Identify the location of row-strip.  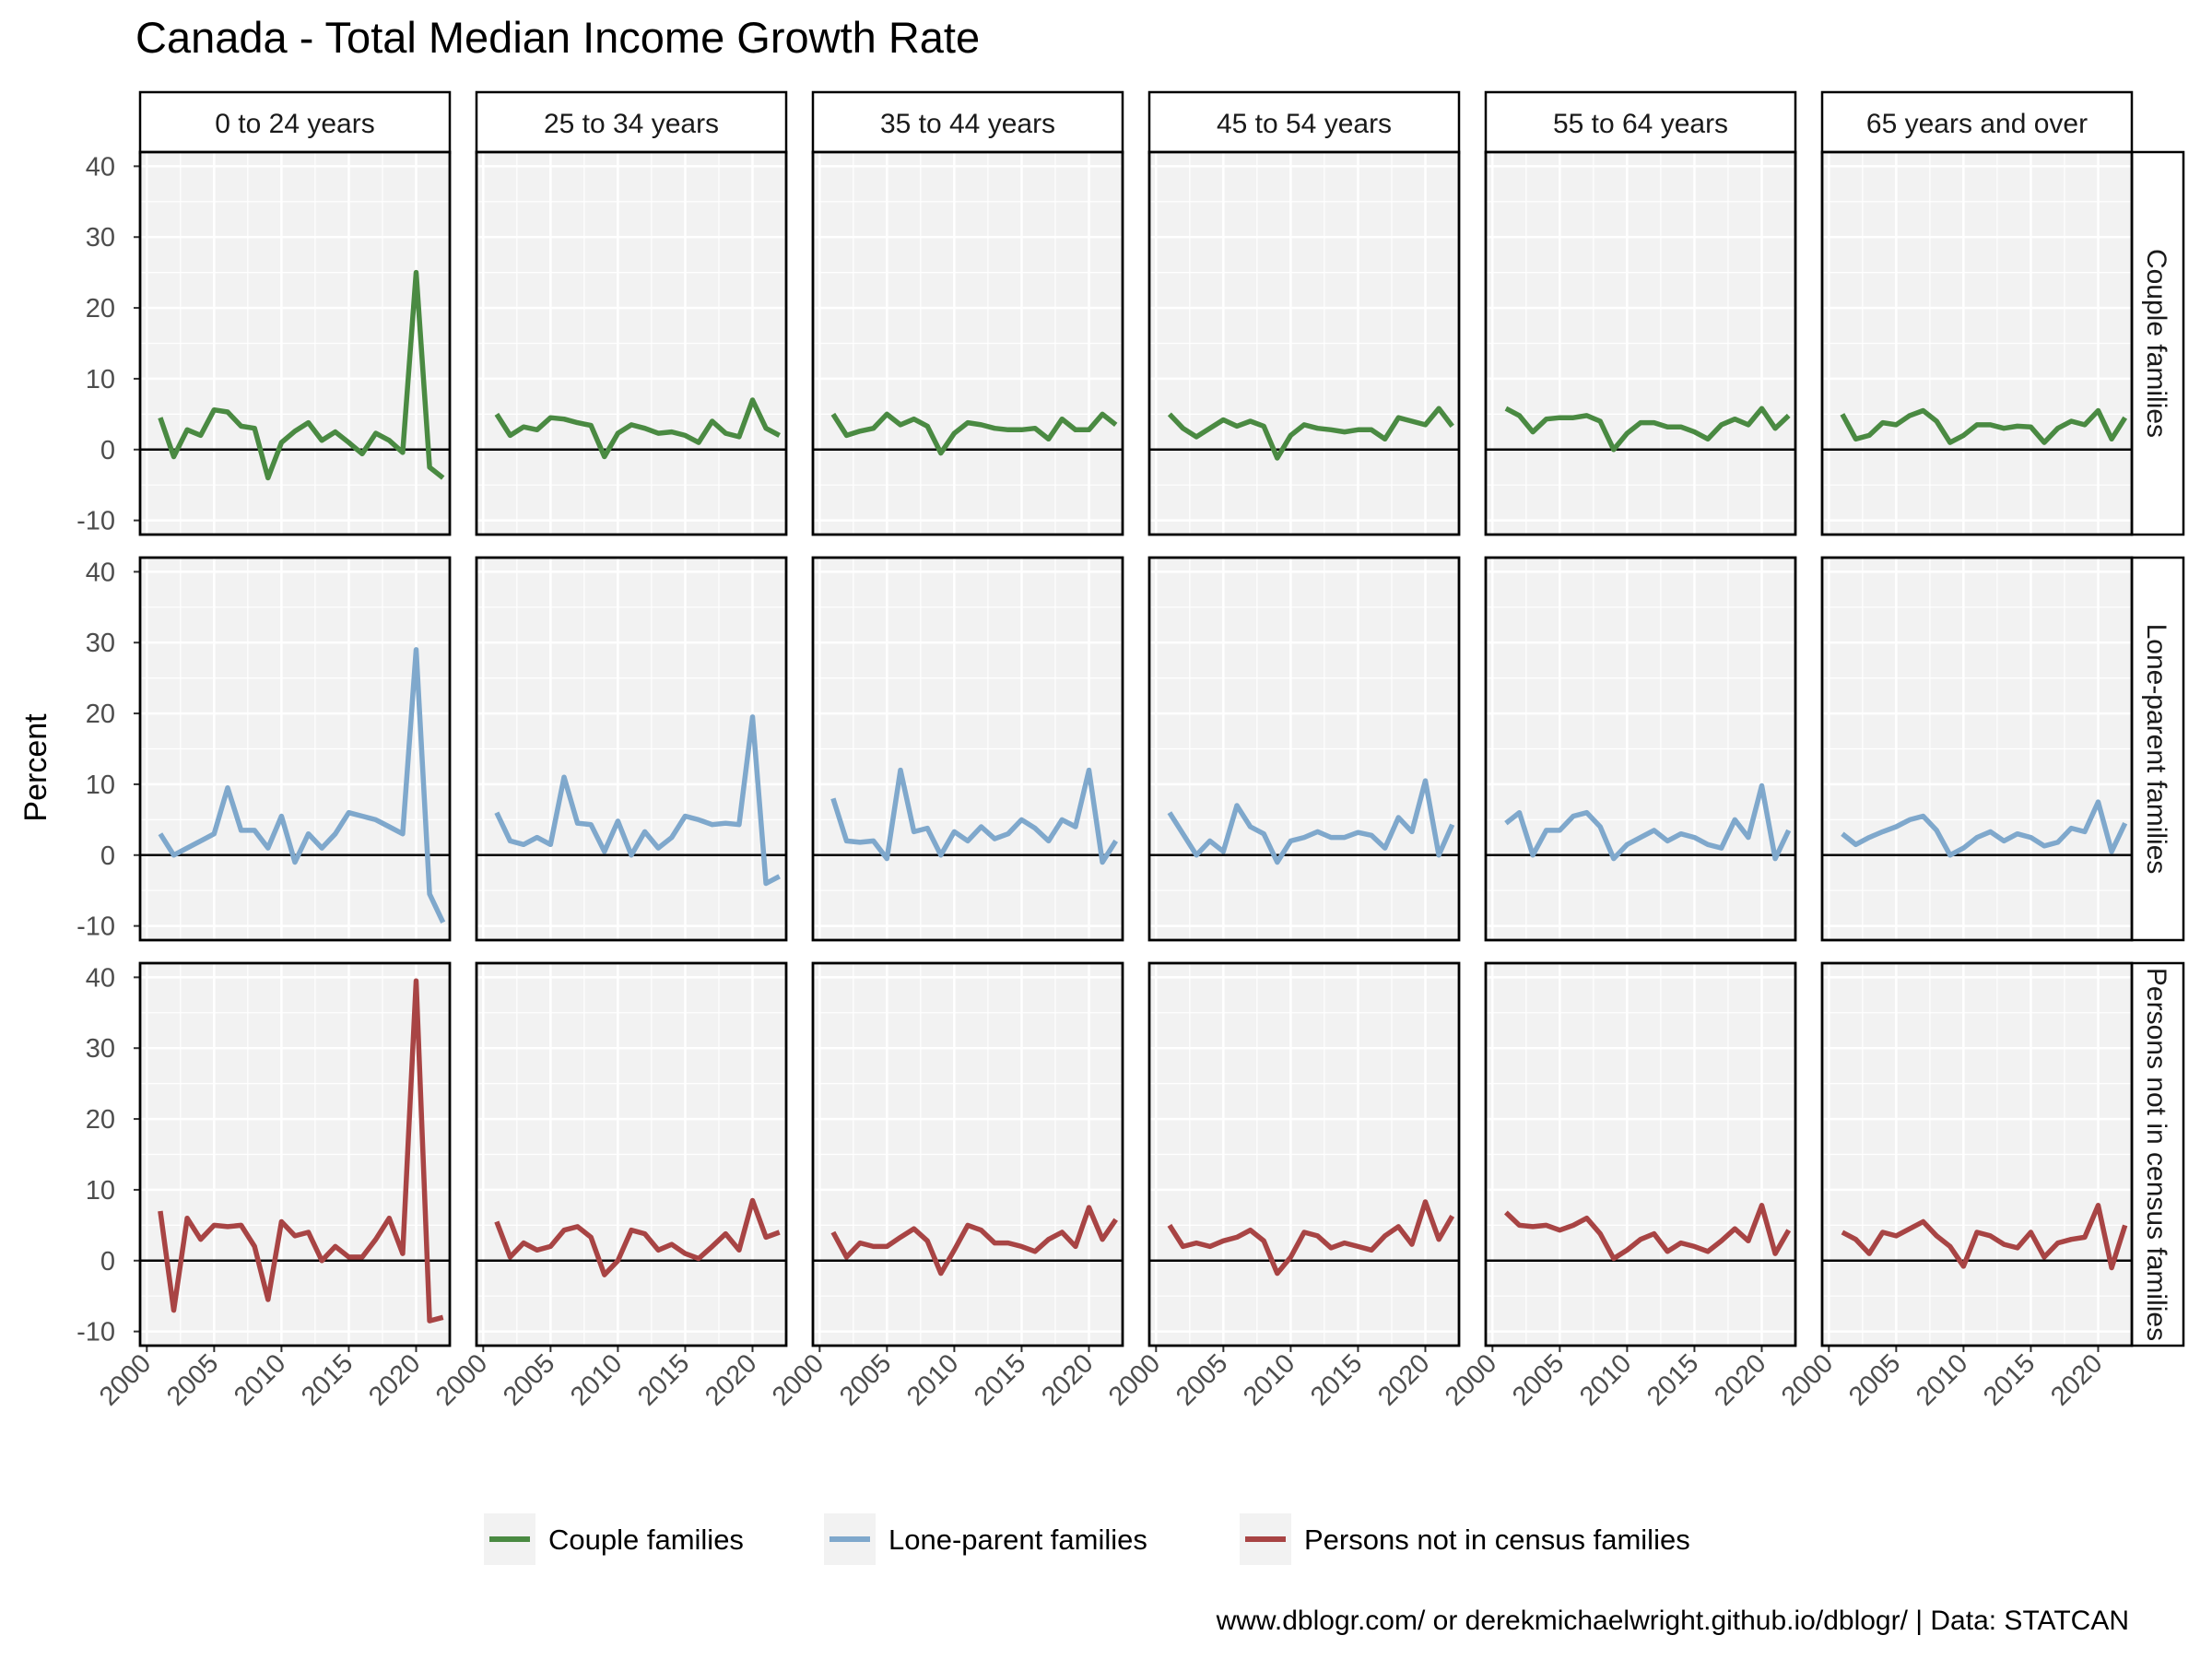
(2157, 343).